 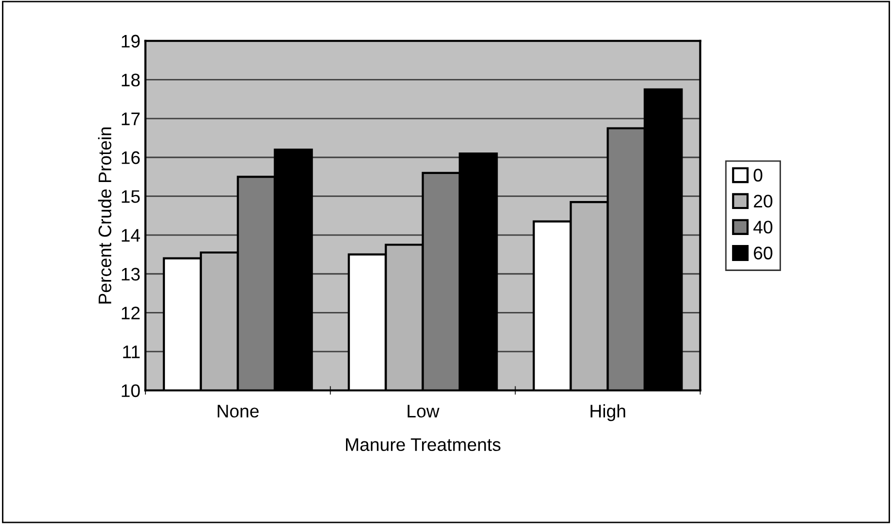 What do you see at coordinates (131, 157) in the screenshot?
I see `y-tick-label: 16` at bounding box center [131, 157].